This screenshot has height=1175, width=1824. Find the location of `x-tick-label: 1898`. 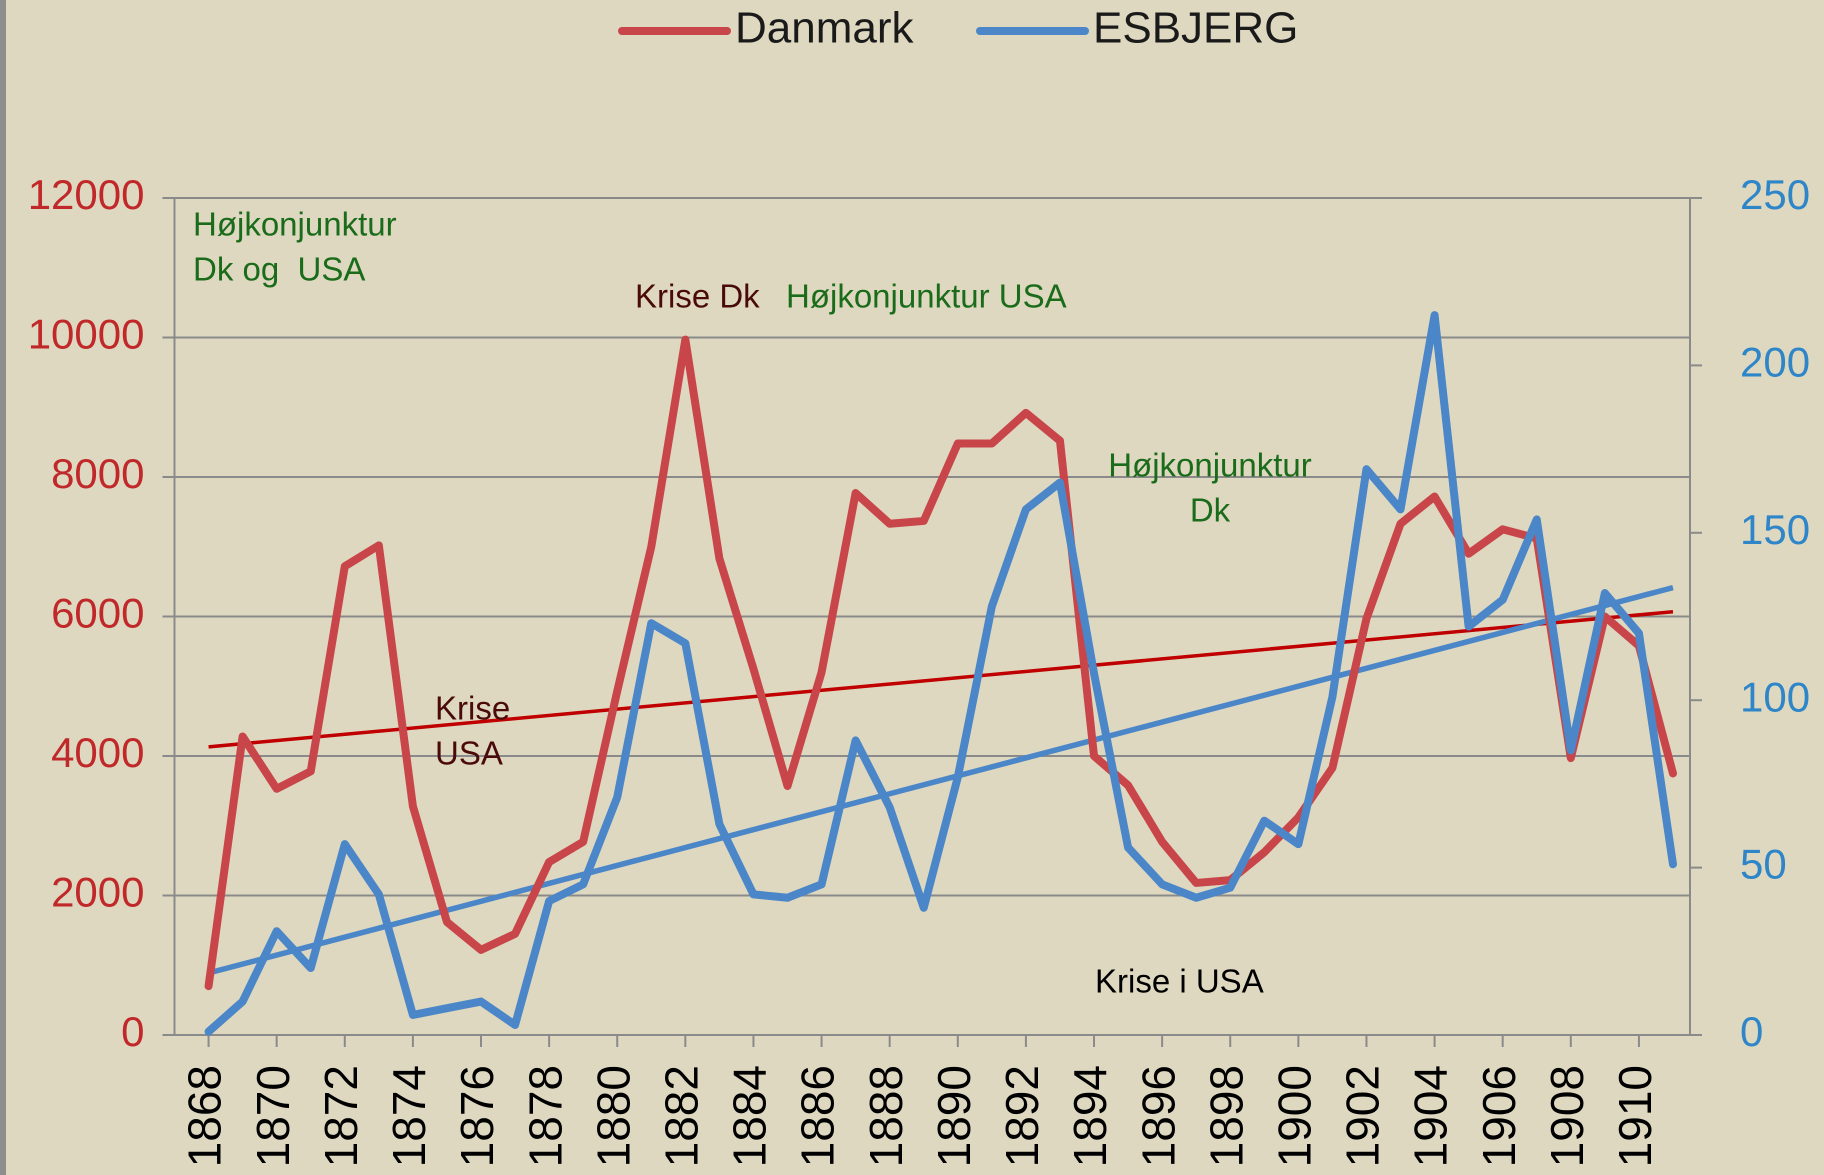

x-tick-label: 1898 is located at coordinates (1226, 1116).